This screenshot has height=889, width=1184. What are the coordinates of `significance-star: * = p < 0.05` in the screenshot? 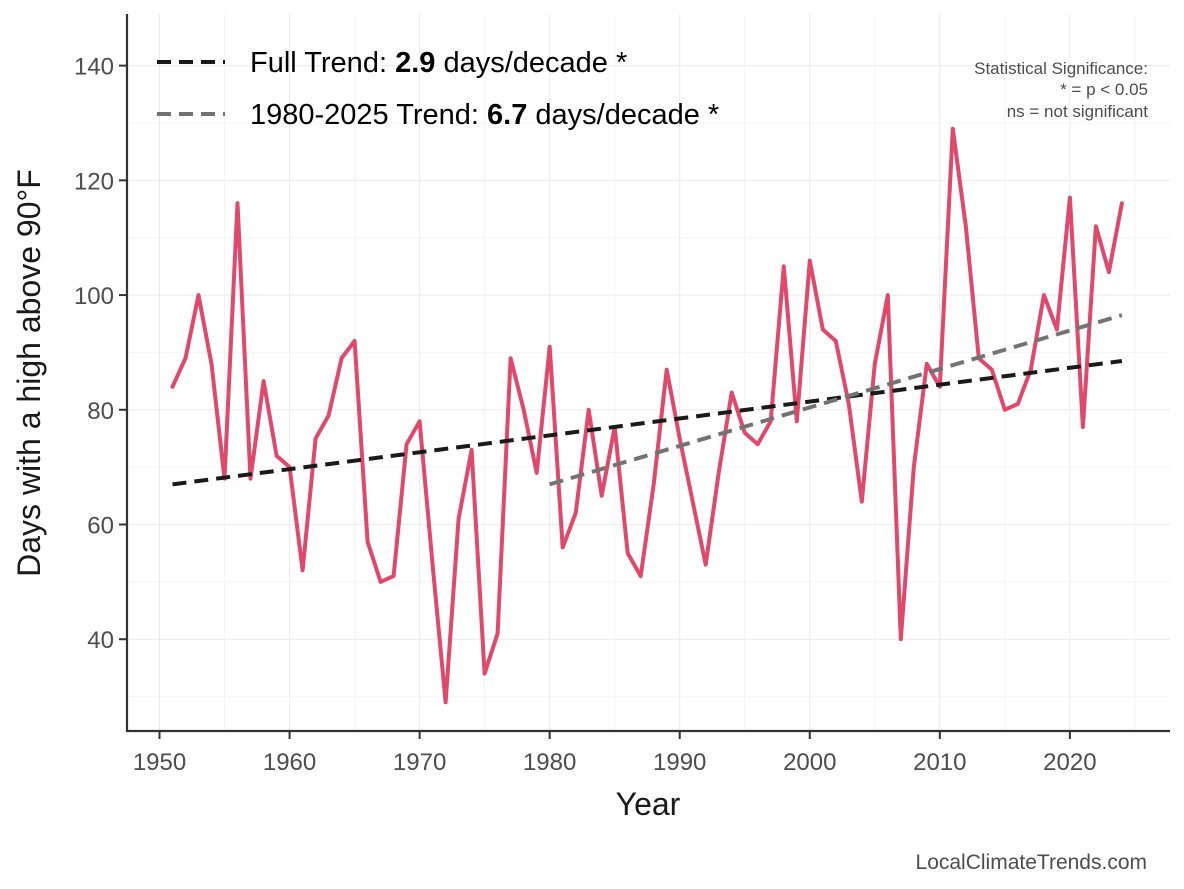 It's located at (1104, 89).